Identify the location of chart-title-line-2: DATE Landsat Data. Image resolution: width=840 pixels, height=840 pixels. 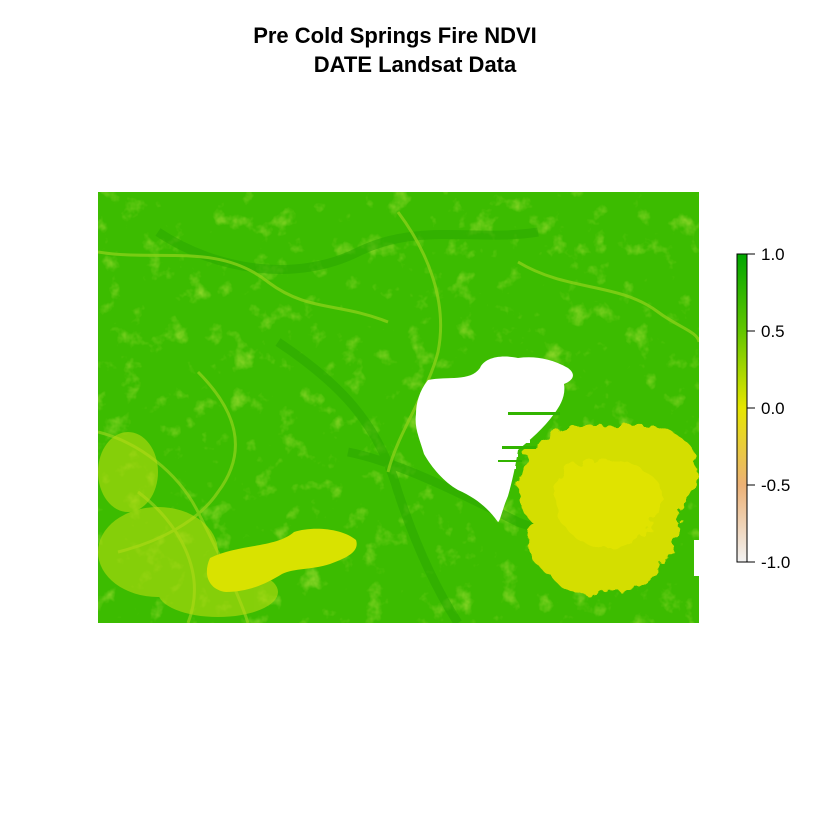
(415, 64).